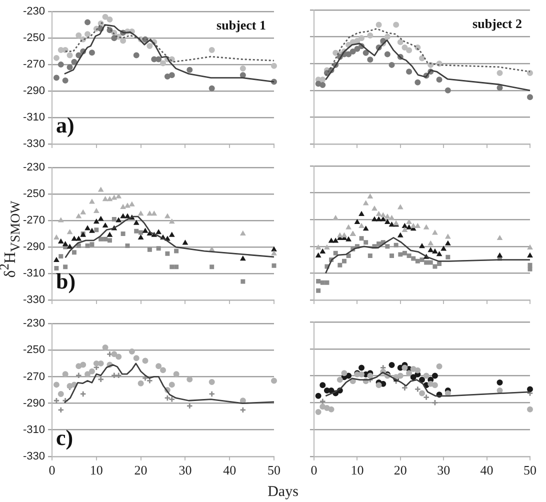 Image resolution: width=546 pixels, height=502 pixels. What do you see at coordinates (241, 24) in the screenshot?
I see `text: subject 1` at bounding box center [241, 24].